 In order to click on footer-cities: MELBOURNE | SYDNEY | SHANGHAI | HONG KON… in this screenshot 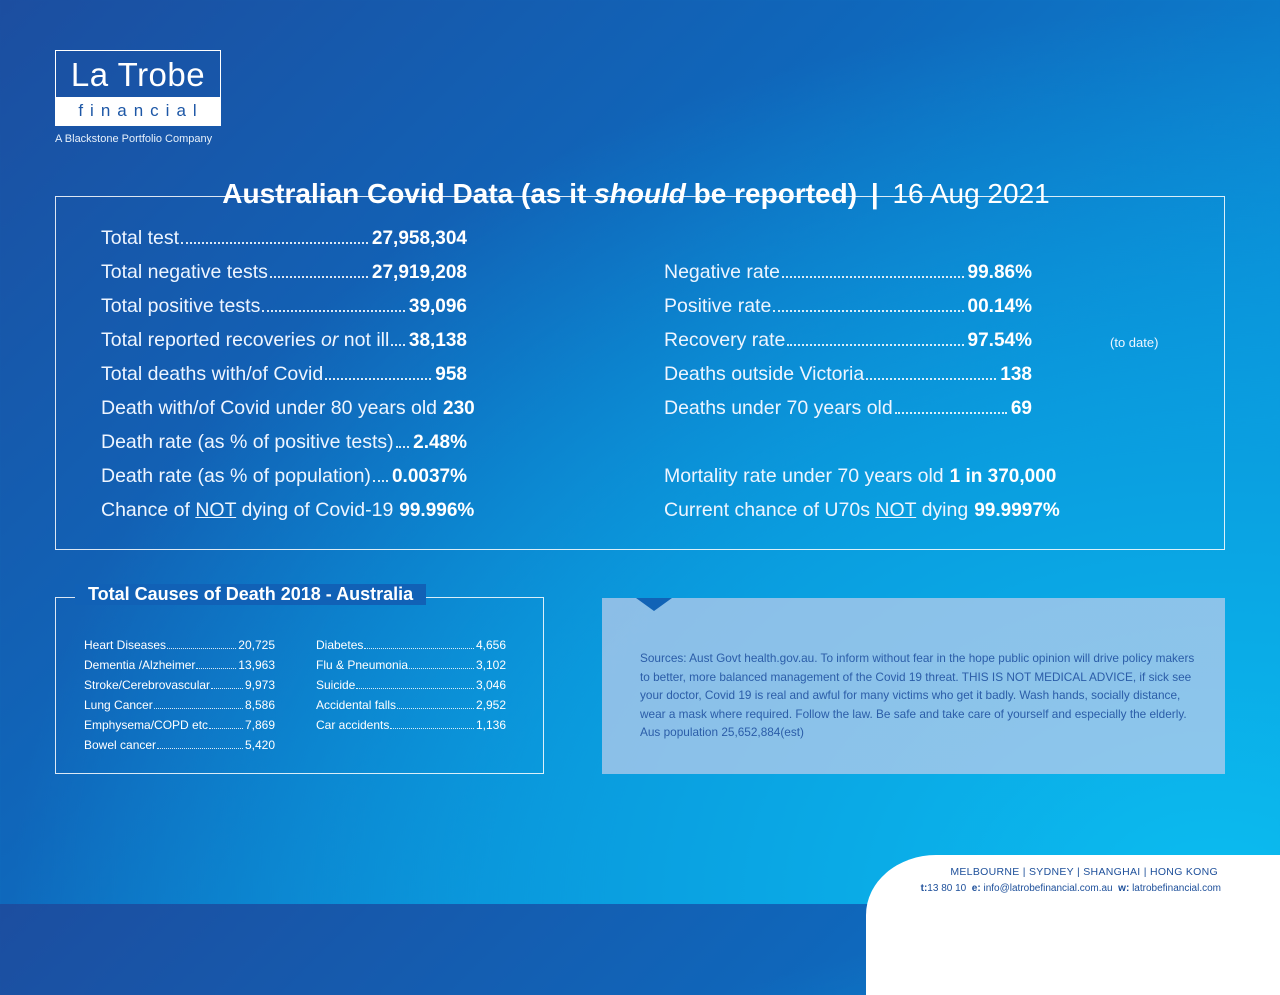, I will do `click(1084, 872)`.